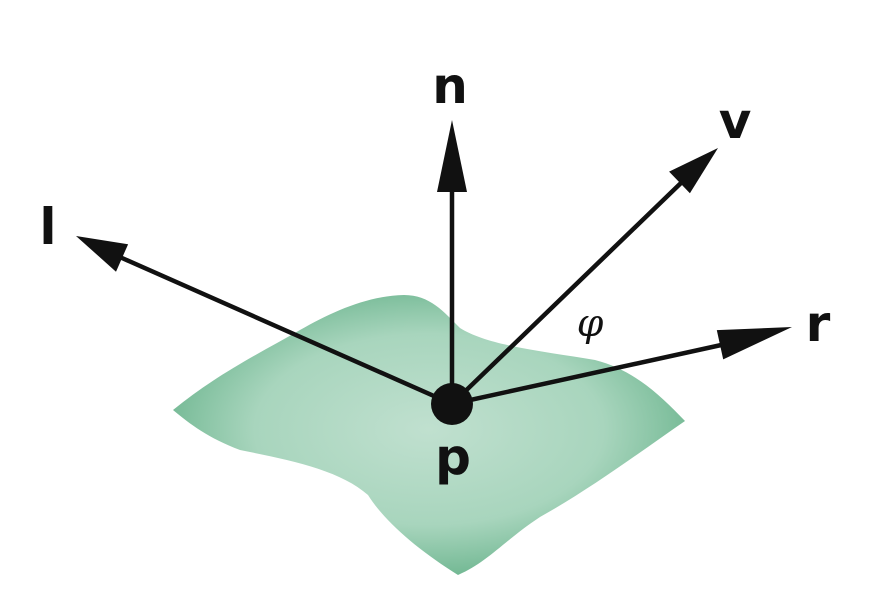 Image resolution: width=893 pixels, height=597 pixels. I want to click on point-p-label: p, so click(453, 457).